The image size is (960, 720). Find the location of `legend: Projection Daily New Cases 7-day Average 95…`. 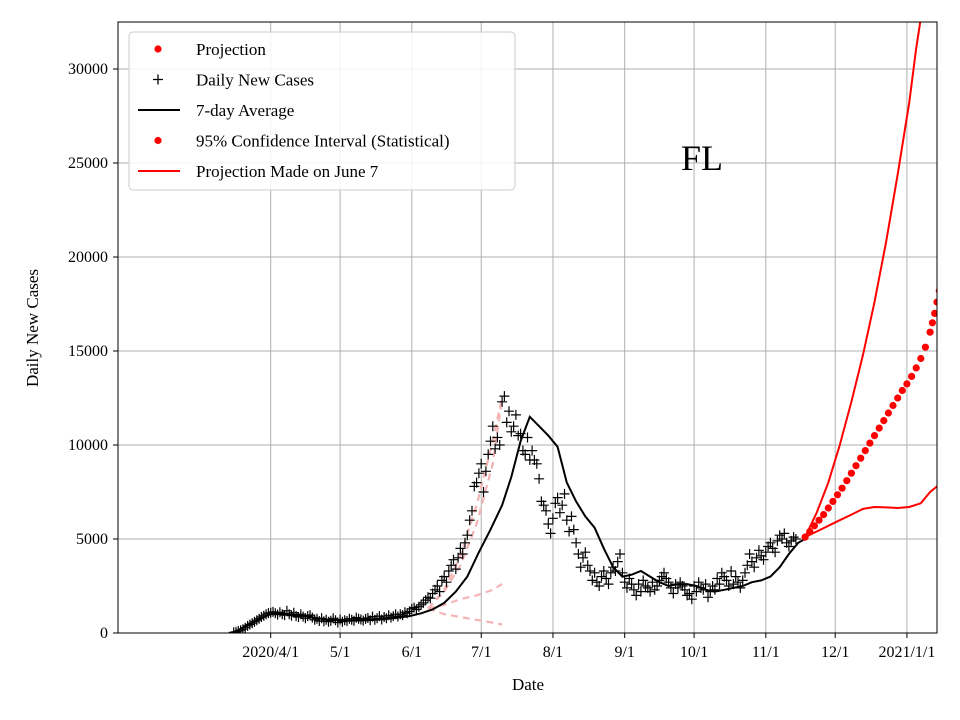

legend: Projection Daily New Cases 7-day Average 95… is located at coordinates (322, 111).